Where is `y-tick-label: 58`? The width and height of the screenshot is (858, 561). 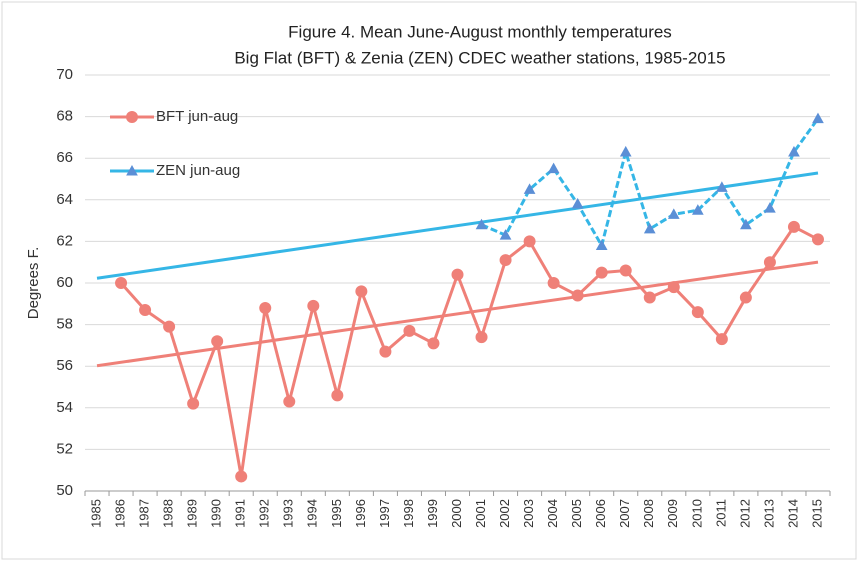 y-tick-label: 58 is located at coordinates (64, 324).